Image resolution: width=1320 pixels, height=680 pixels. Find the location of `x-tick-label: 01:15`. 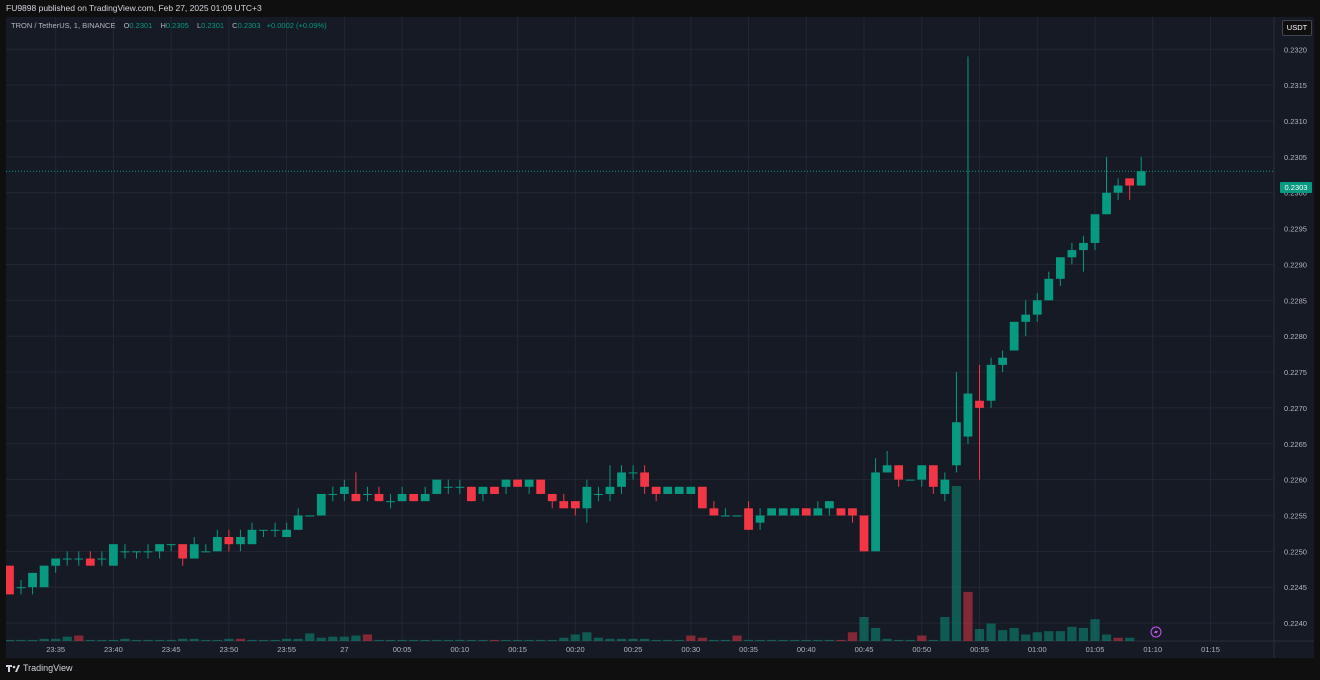

x-tick-label: 01:15 is located at coordinates (1210, 649).